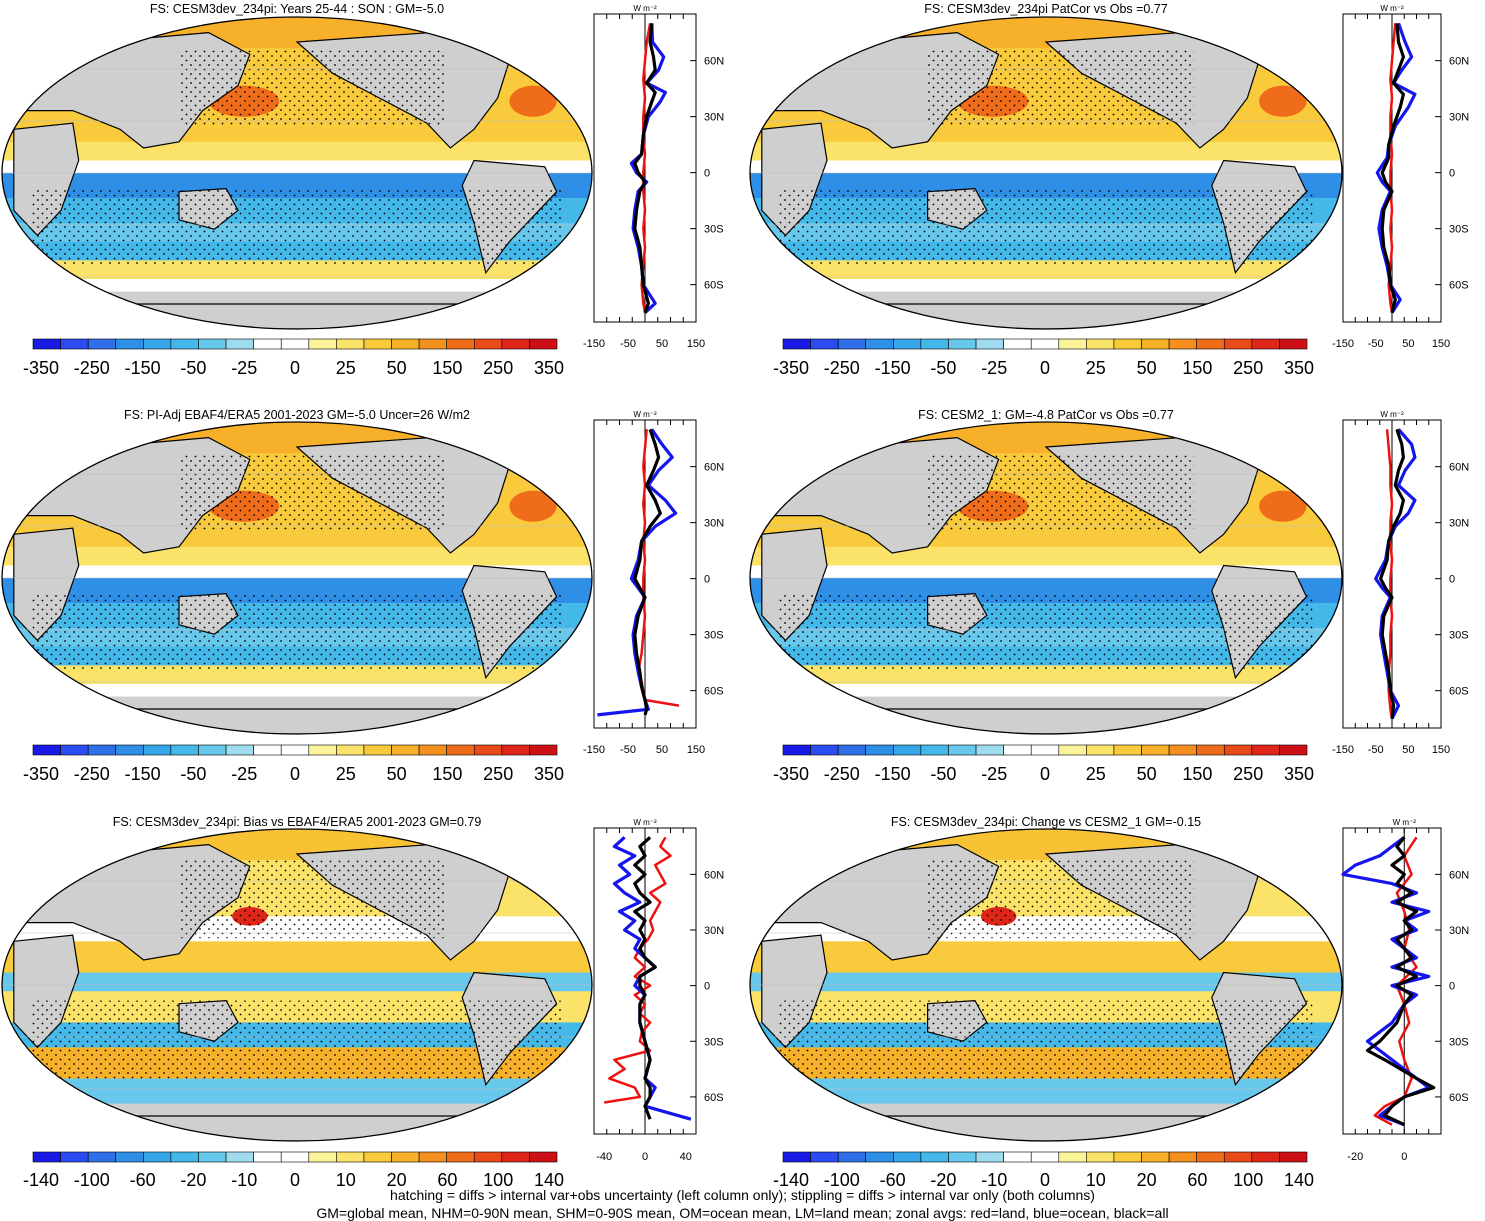  What do you see at coordinates (594, 344) in the screenshot?
I see `x-tick-label: -150` at bounding box center [594, 344].